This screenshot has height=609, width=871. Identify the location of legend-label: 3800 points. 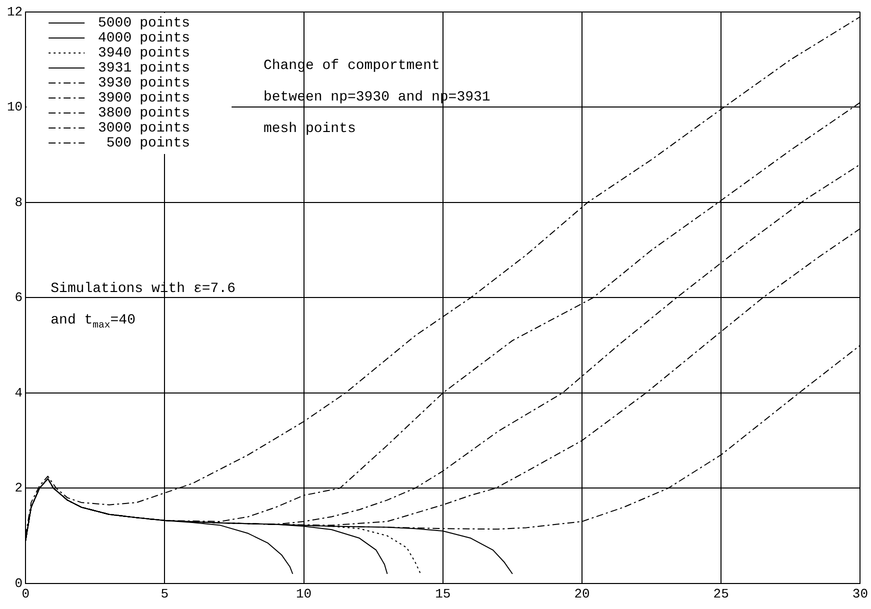
(144, 114).